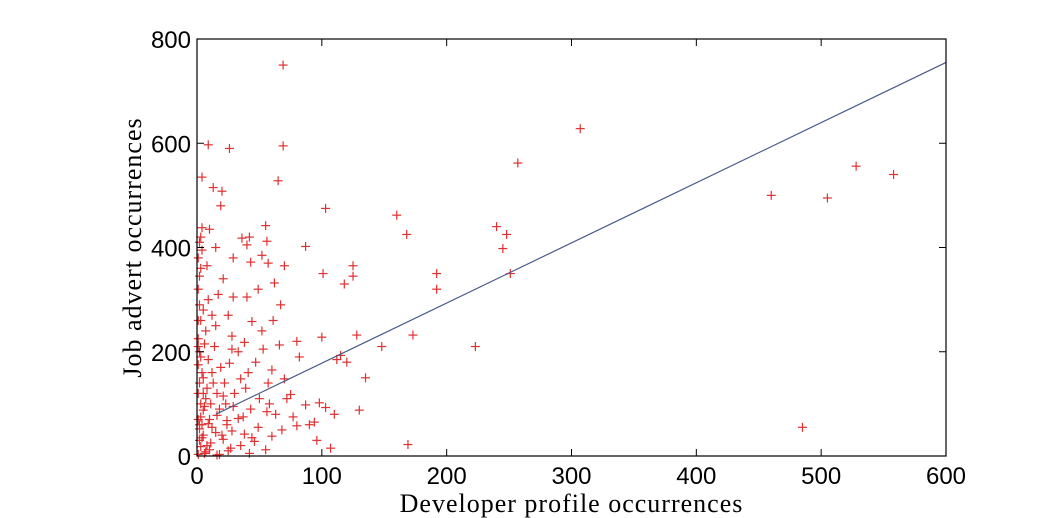 Image resolution: width=1045 pixels, height=518 pixels. Describe the element at coordinates (132, 247) in the screenshot. I see `y-axis-label: Job advert occurrences` at that location.